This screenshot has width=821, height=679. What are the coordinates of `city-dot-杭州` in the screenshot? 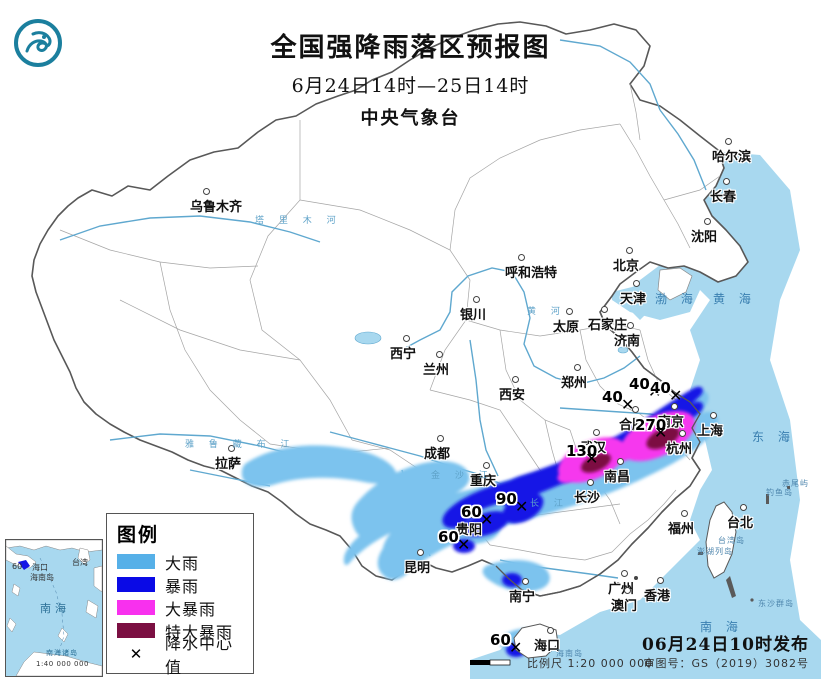 It's located at (682, 433).